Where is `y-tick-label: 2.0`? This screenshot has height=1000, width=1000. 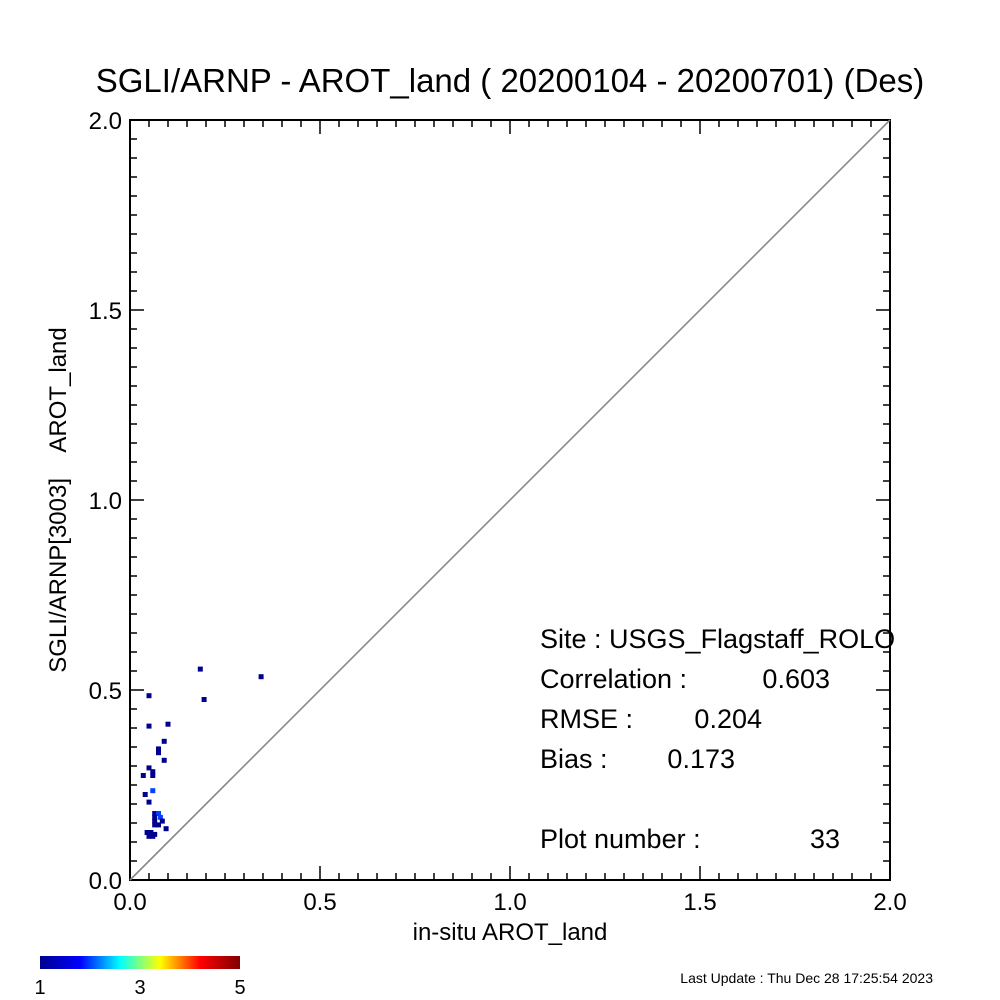 y-tick-label: 2.0 is located at coordinates (105, 121).